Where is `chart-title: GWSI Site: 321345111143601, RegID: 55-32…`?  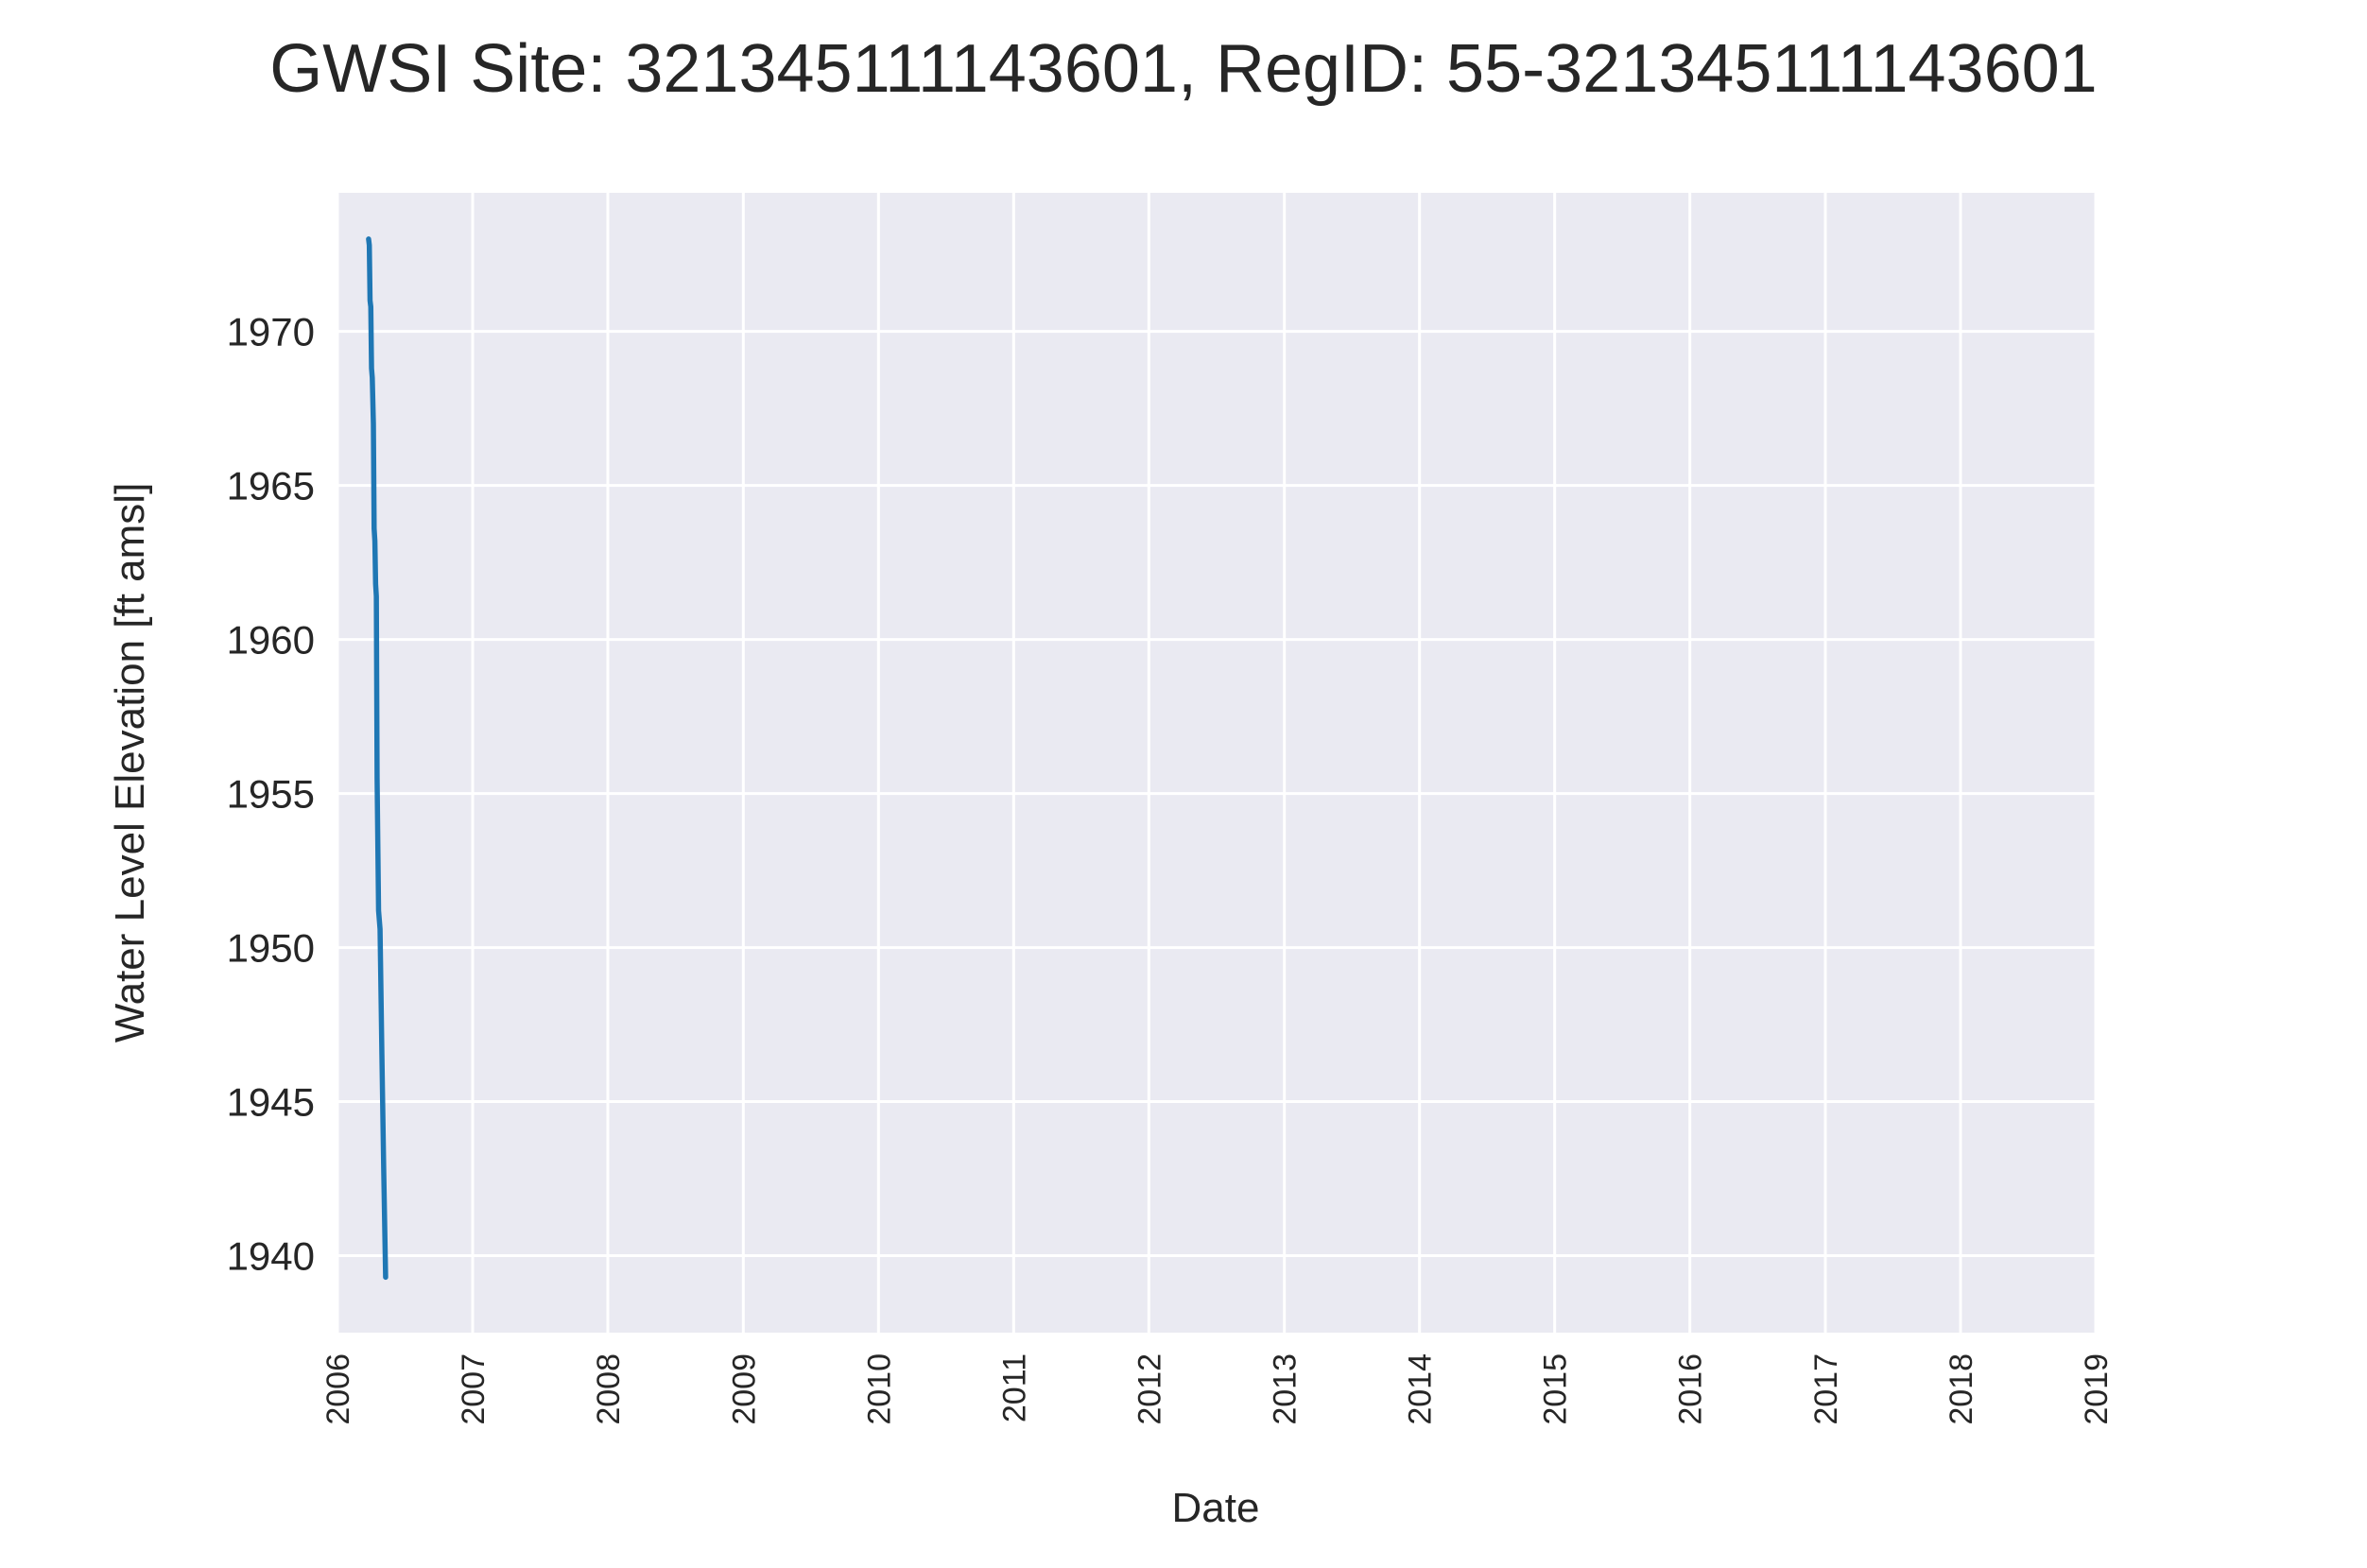
chart-title: GWSI Site: 321345111143601, RegID: 55-32… is located at coordinates (1183, 69).